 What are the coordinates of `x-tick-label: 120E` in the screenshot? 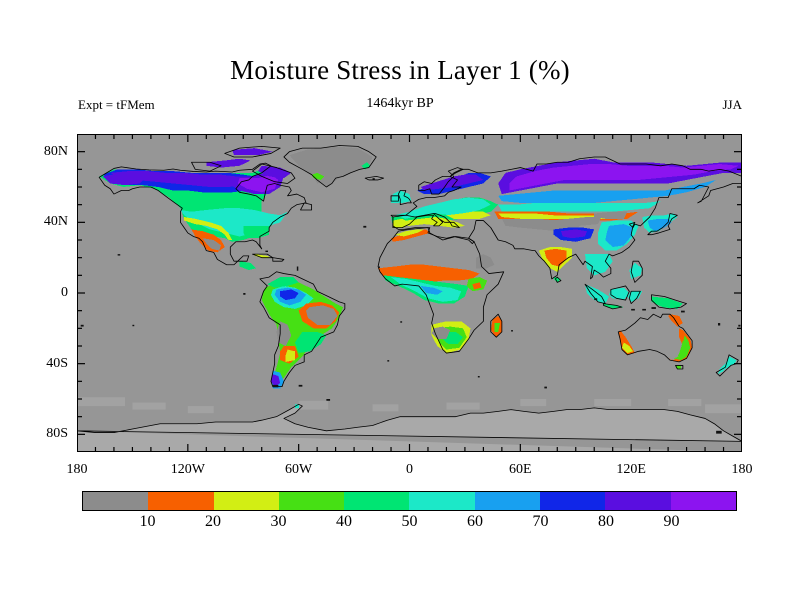 It's located at (631, 469).